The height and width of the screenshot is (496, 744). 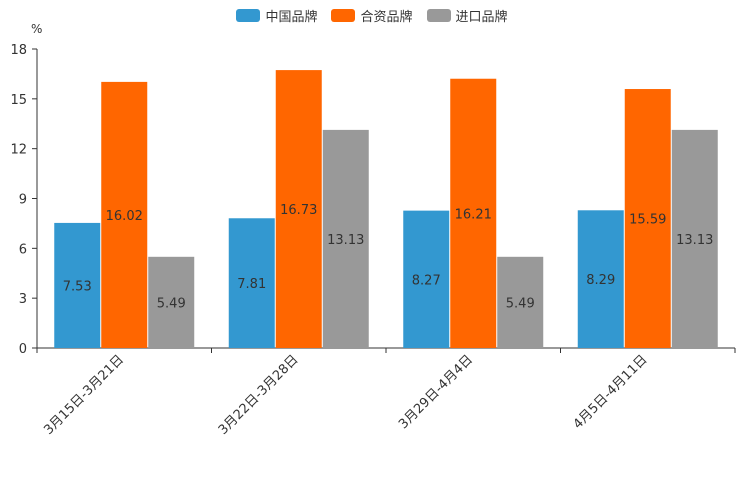 I want to click on legend-label-imported-brand: 进口品牌, so click(x=481, y=17).